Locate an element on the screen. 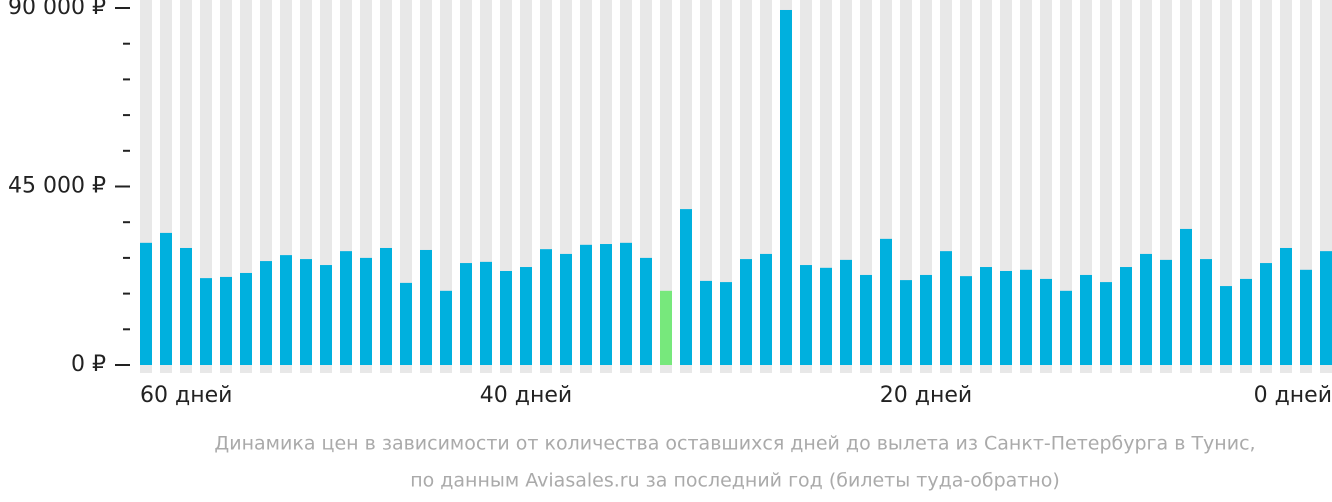 This screenshot has height=502, width=1332. y-tick-label: 90 000 ₽ is located at coordinates (57, 10).